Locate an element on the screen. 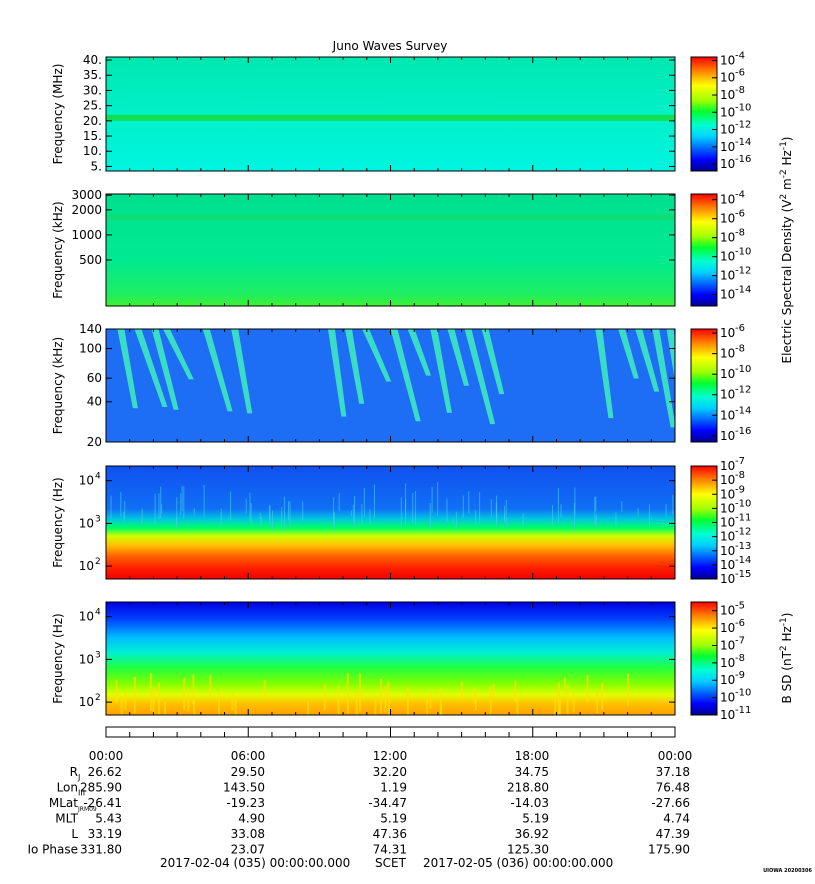  ephemeris-row: MLT 5.43 4.90 5.19 5.19 4.74 is located at coordinates (372, 819).